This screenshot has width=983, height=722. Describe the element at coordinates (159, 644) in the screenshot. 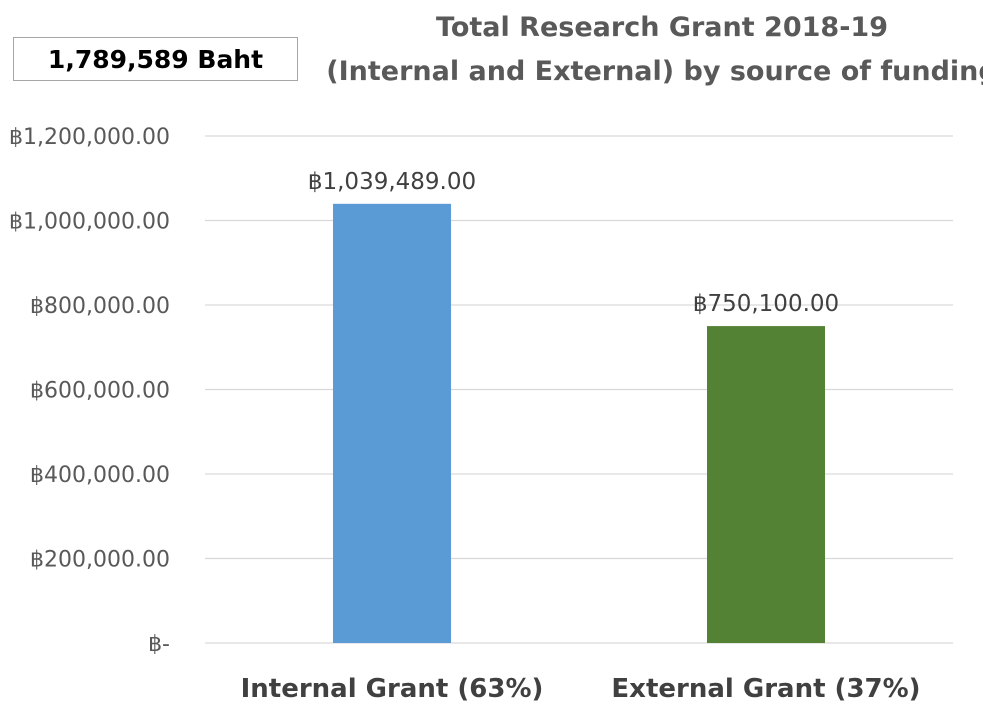

I see `y-tick-label: ฿-` at that location.